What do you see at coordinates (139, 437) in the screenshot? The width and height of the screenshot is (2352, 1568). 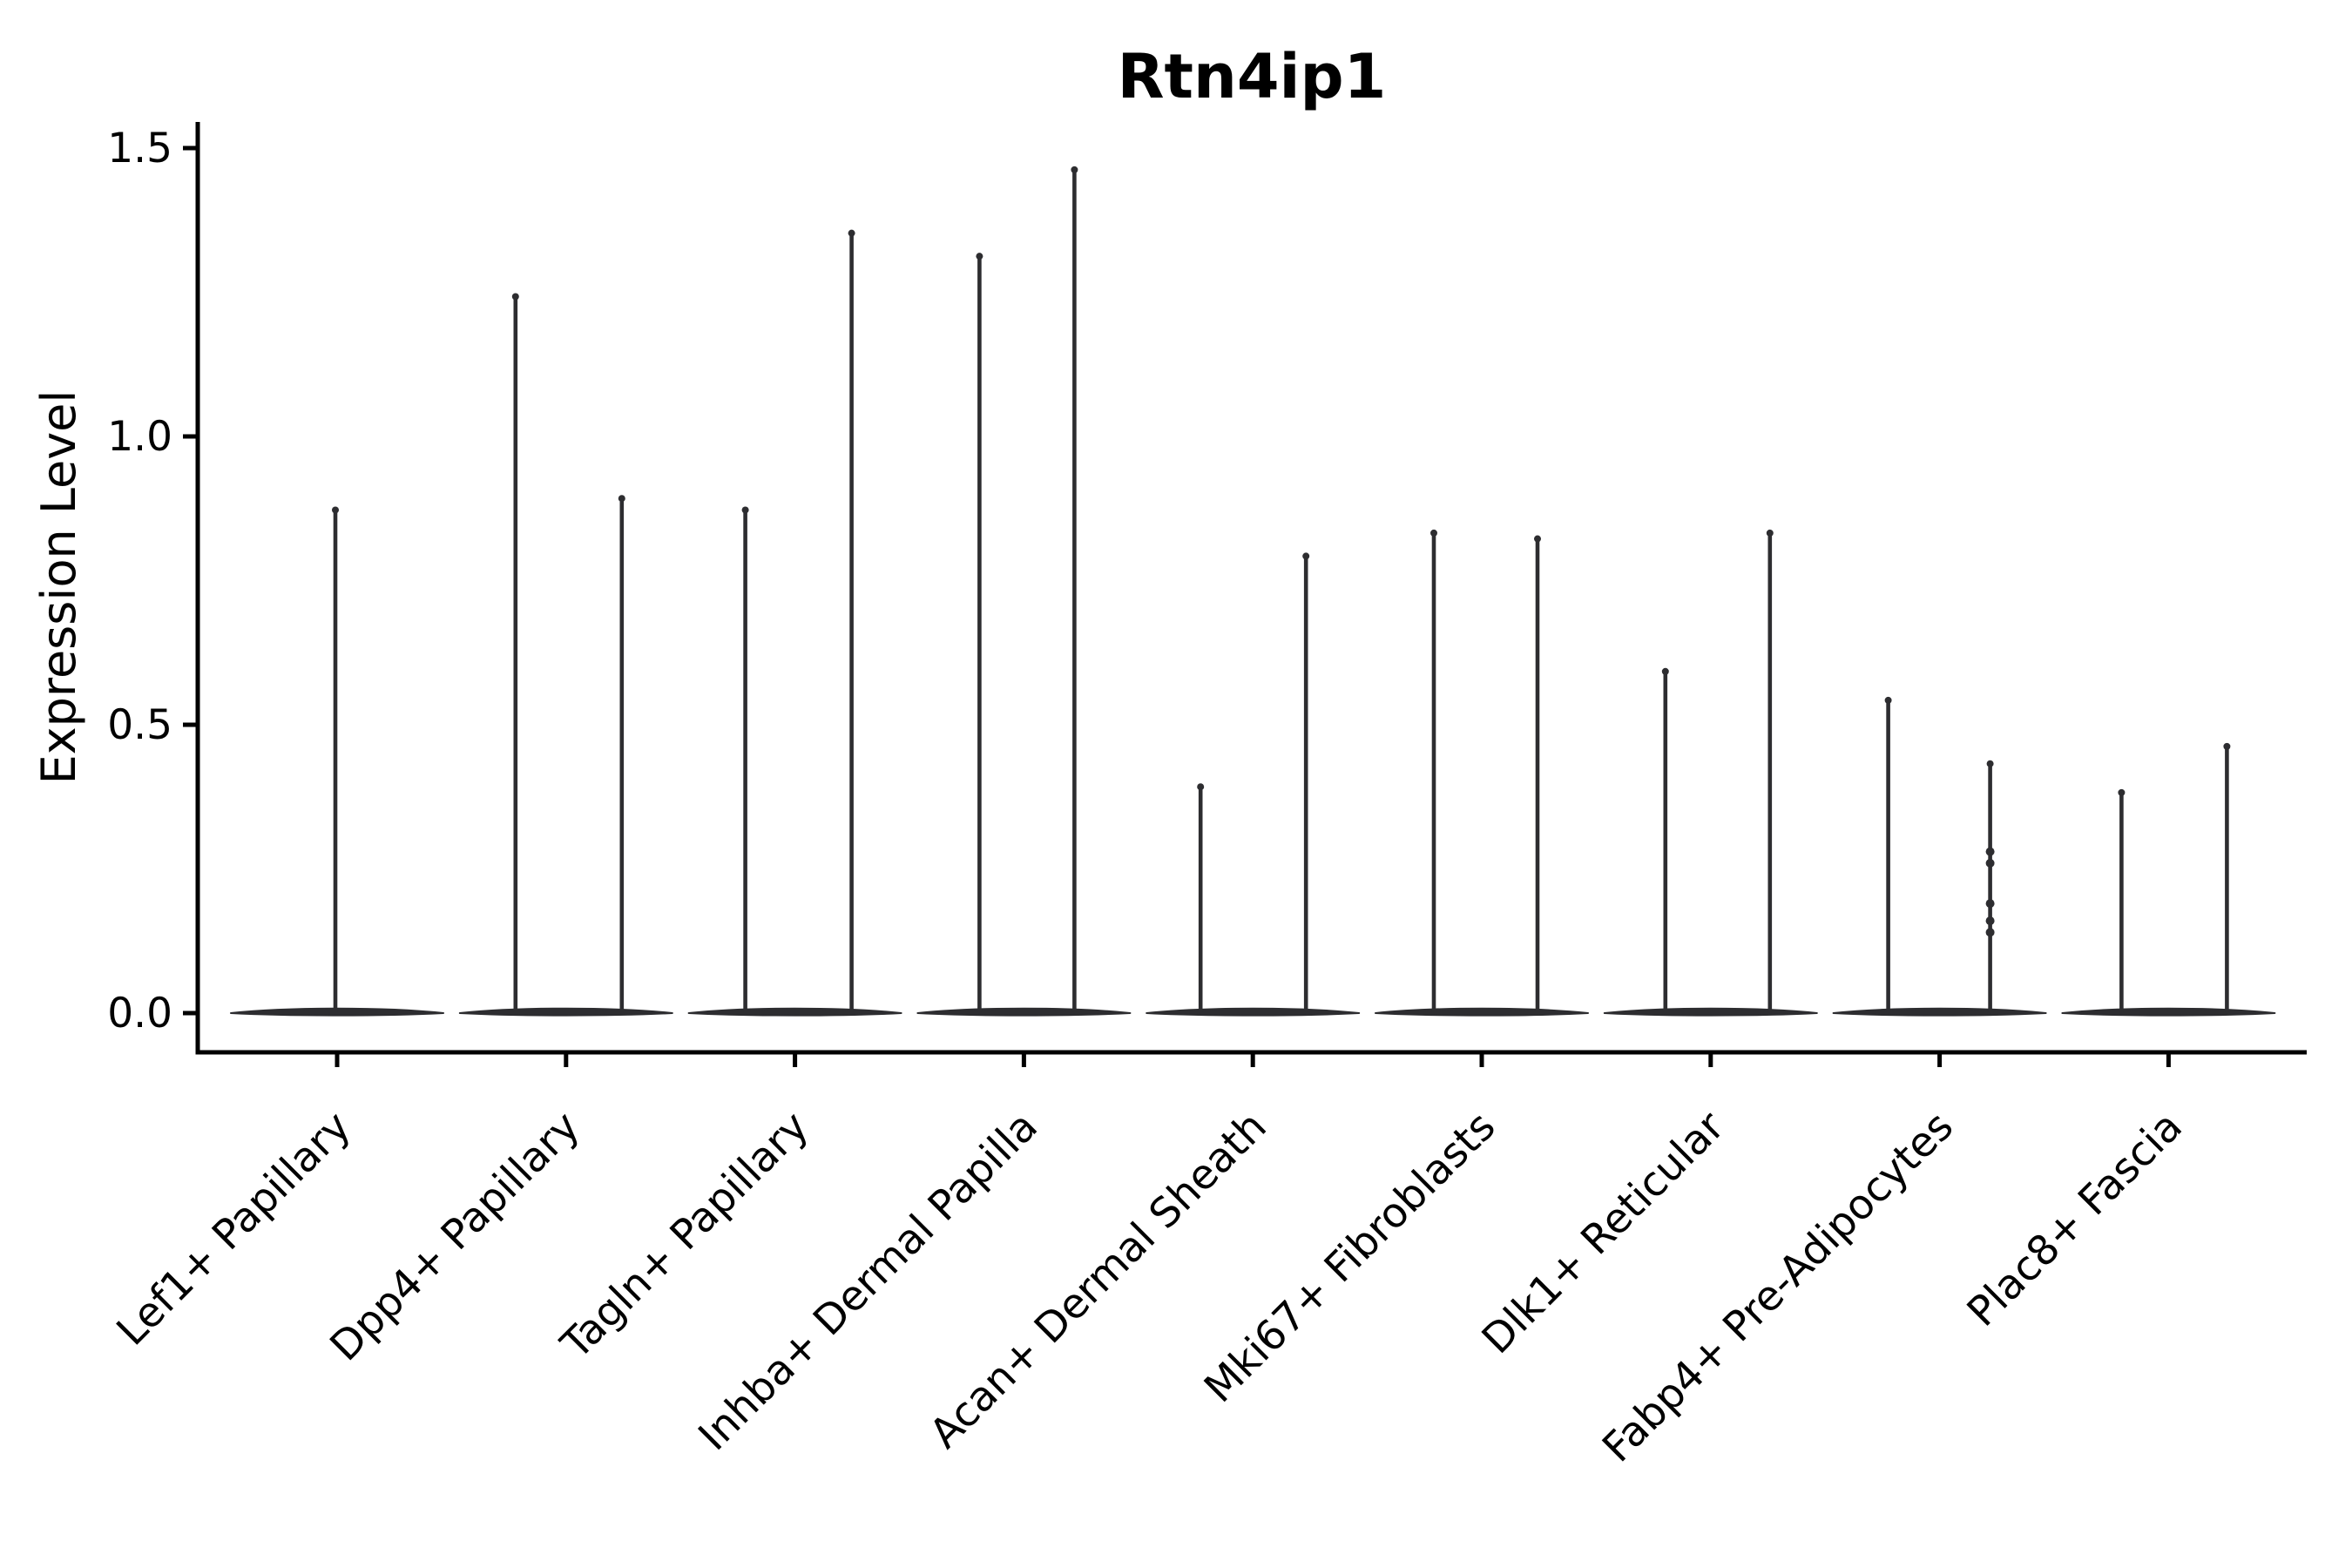 I see `y-tick-label: 1.0` at bounding box center [139, 437].